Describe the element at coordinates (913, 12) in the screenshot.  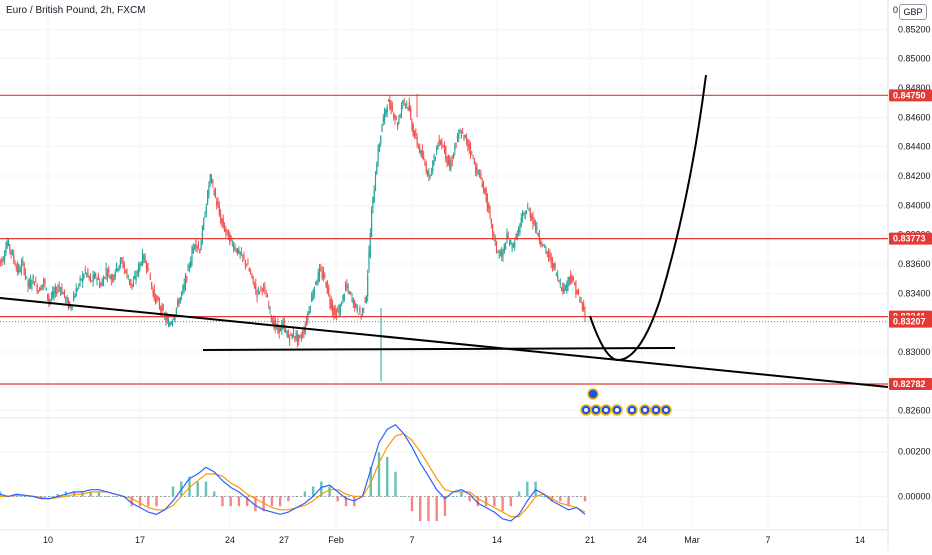
I see `currency-unit-button: GBP` at that location.